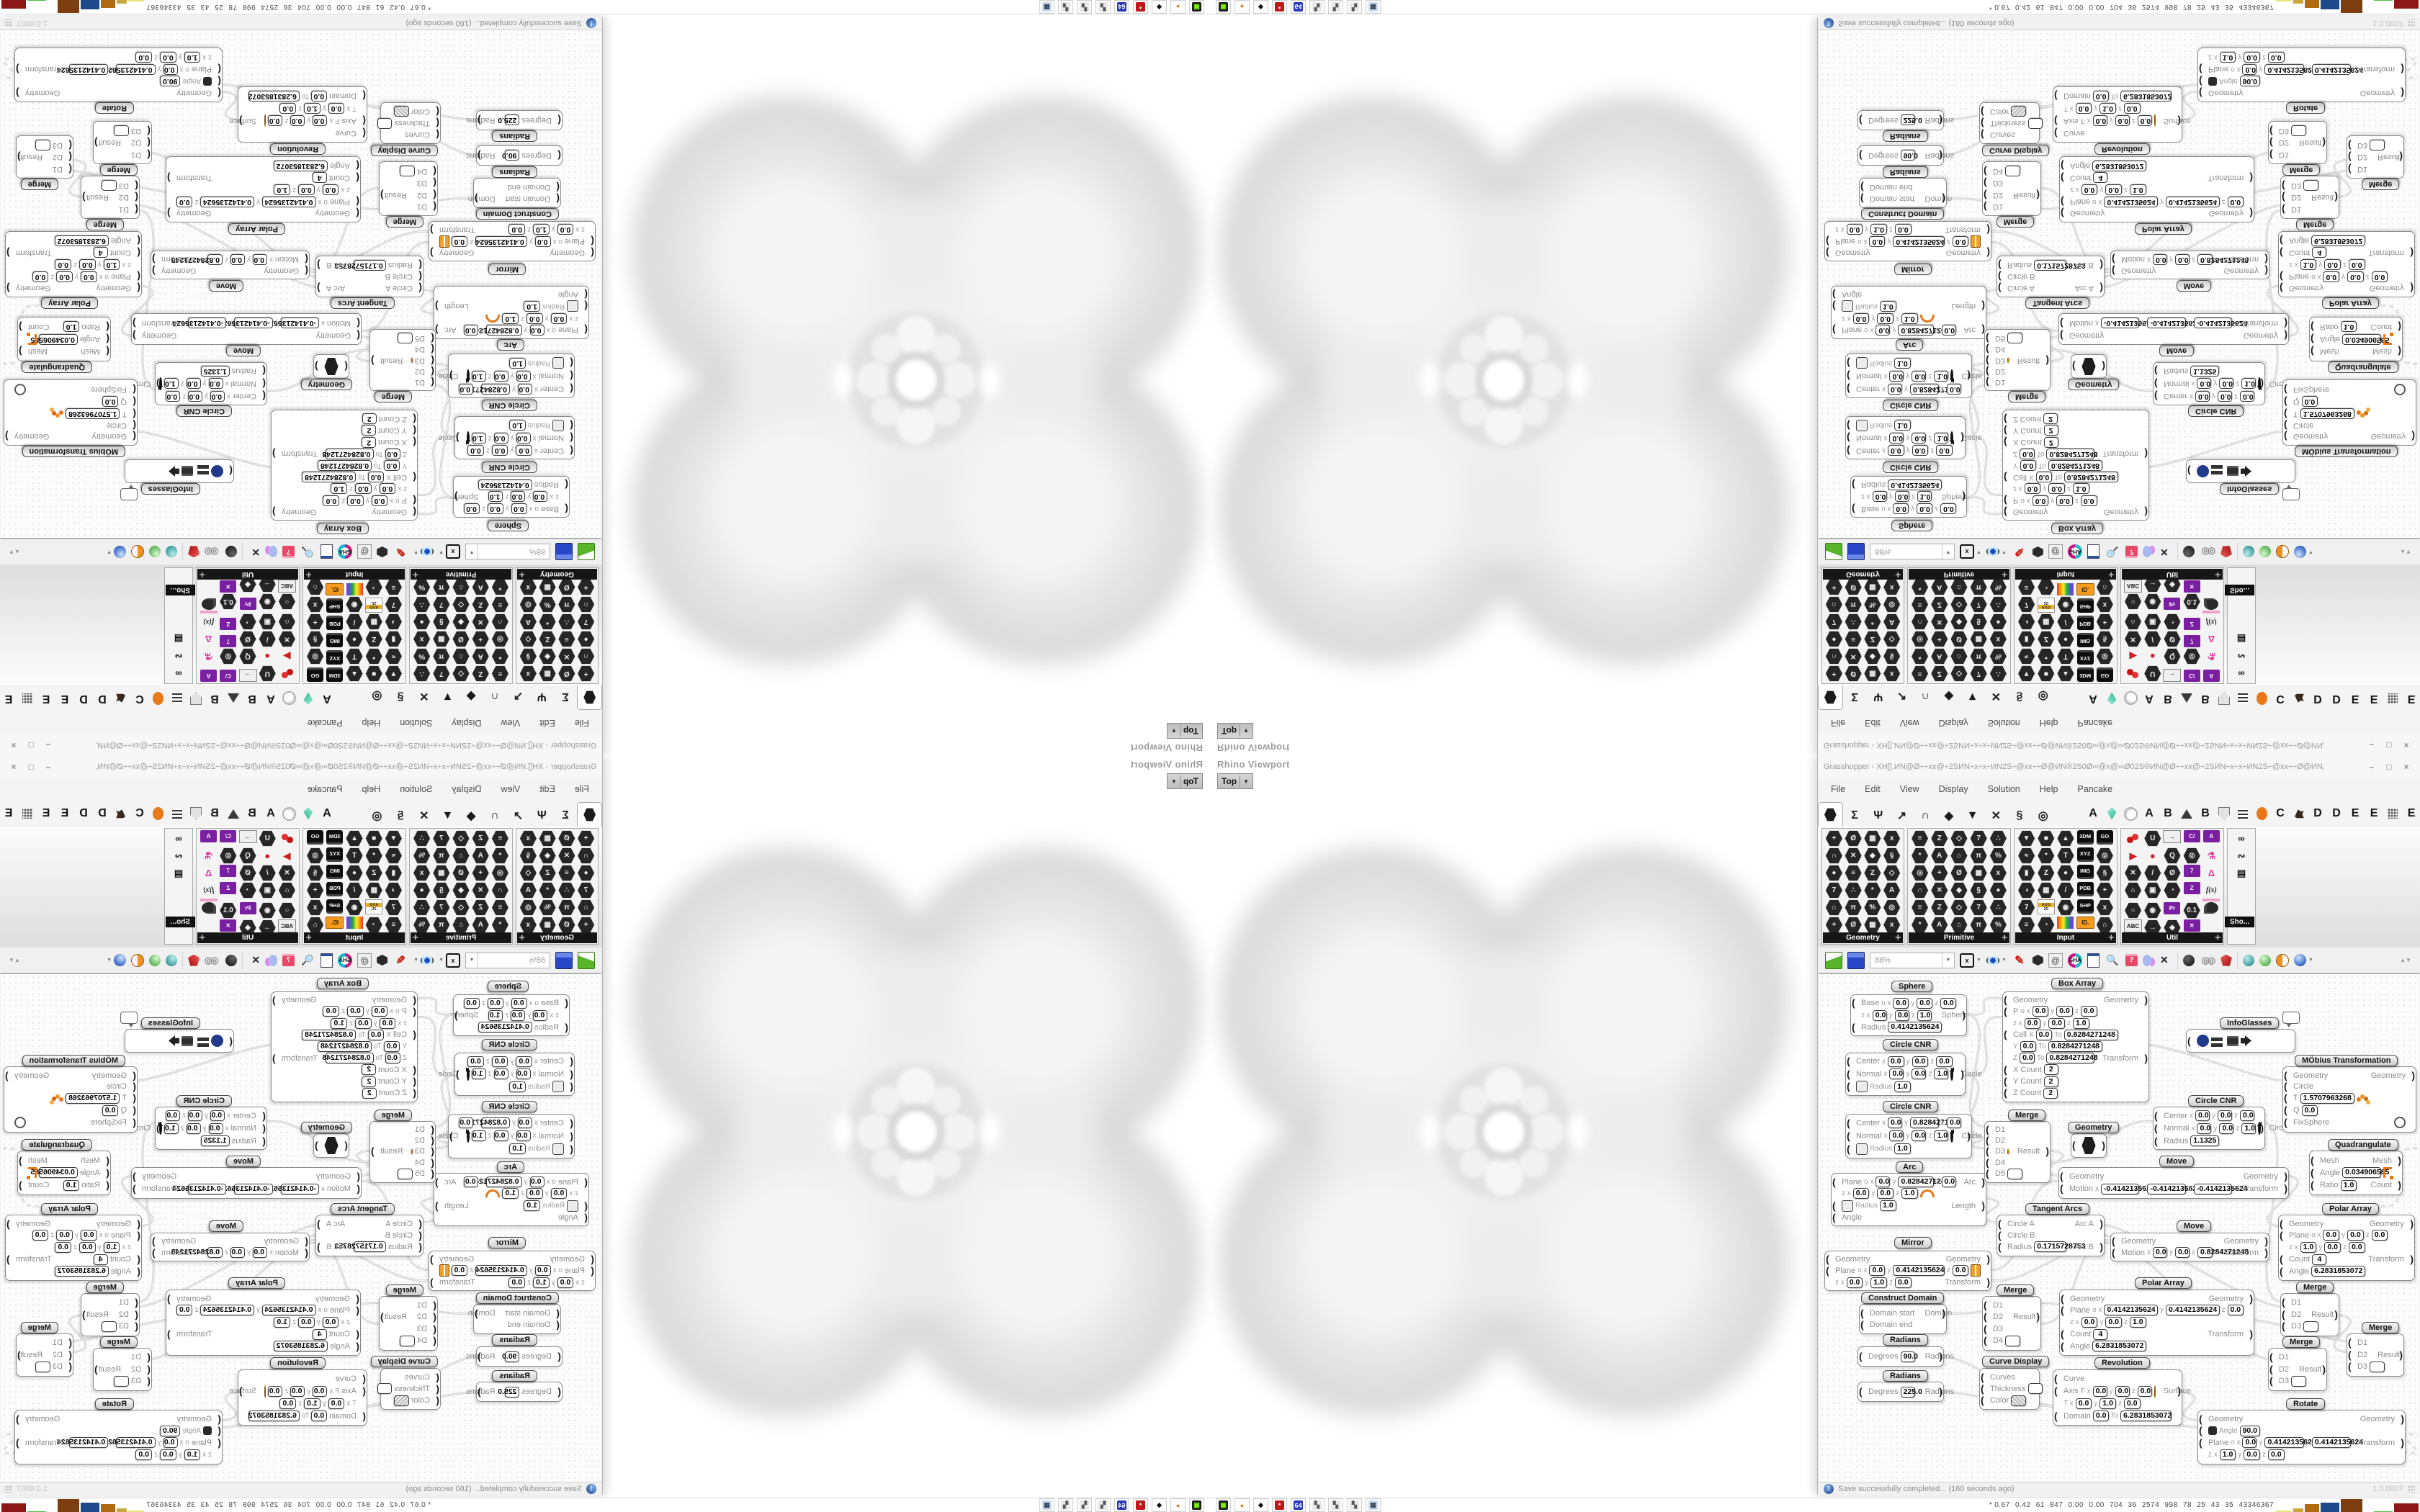 This screenshot has width=2420, height=1512. I want to click on minimize-button: –, so click(48, 745).